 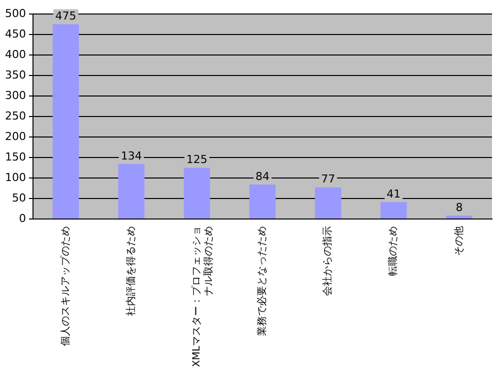 What do you see at coordinates (15, 75) in the screenshot?
I see `y-tick-label: 350` at bounding box center [15, 75].